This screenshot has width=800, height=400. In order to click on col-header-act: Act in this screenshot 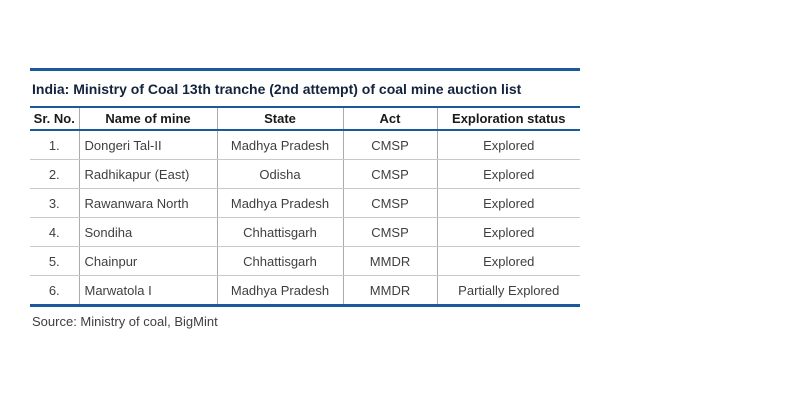, I will do `click(390, 119)`.